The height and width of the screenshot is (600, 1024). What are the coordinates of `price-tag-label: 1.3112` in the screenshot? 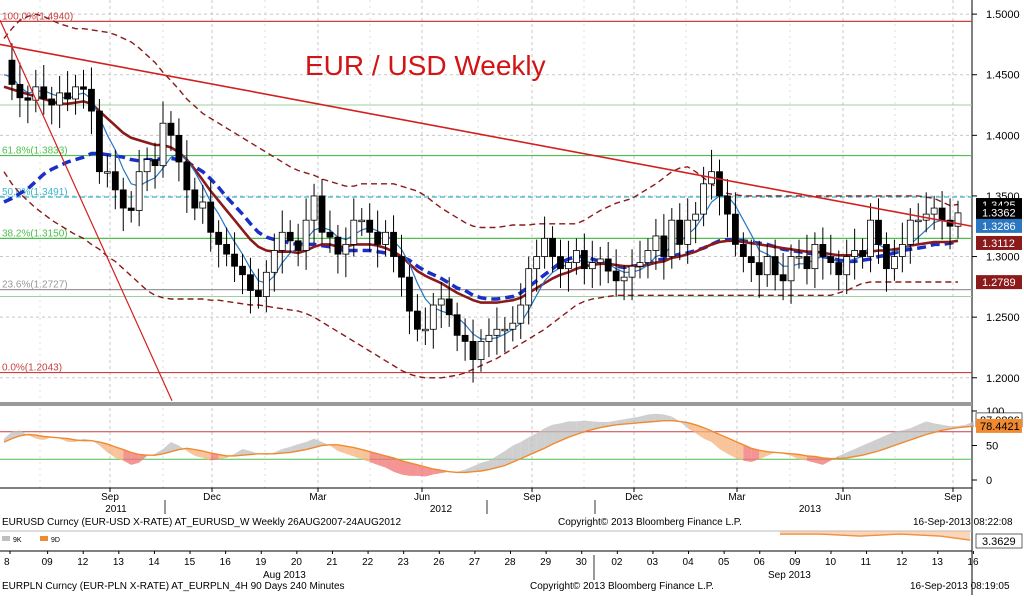 It's located at (998, 244).